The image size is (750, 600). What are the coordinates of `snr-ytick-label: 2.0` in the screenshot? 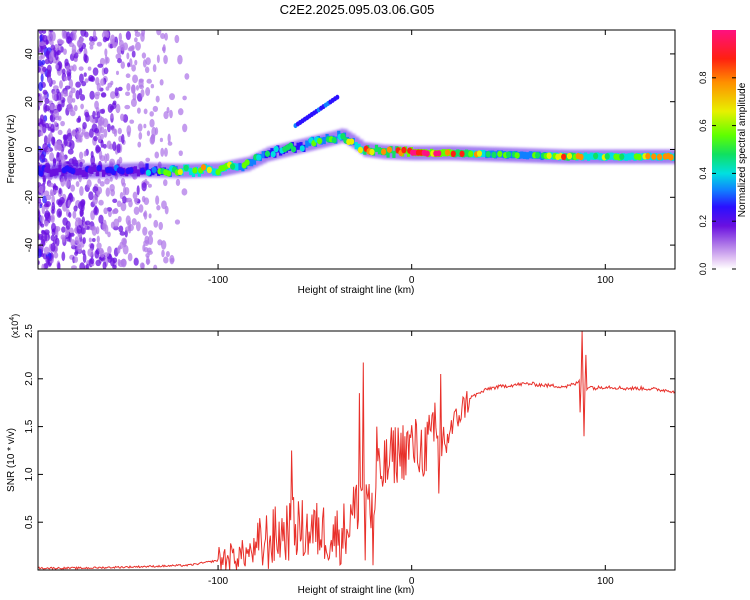 It's located at (29, 378).